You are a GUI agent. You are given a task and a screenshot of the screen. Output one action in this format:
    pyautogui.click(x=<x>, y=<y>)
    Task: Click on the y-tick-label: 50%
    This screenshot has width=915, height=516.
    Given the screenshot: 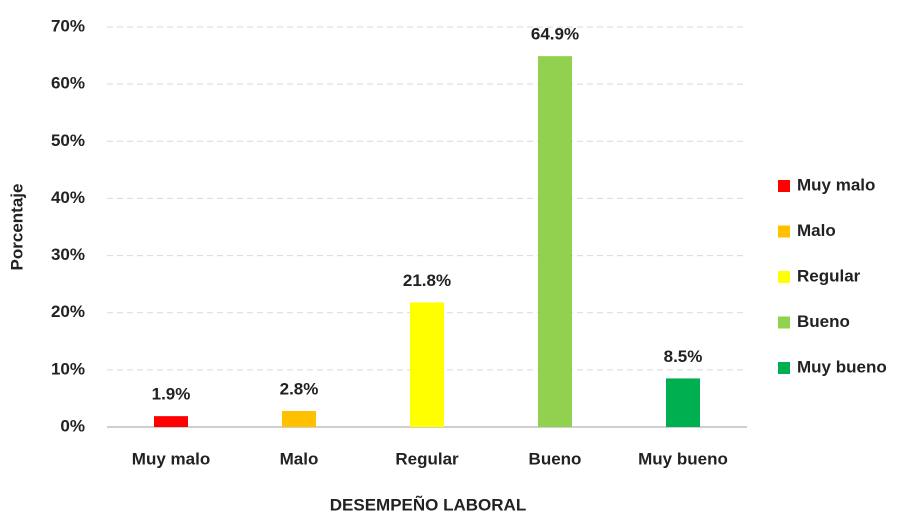 What is the action you would take?
    pyautogui.click(x=68, y=140)
    